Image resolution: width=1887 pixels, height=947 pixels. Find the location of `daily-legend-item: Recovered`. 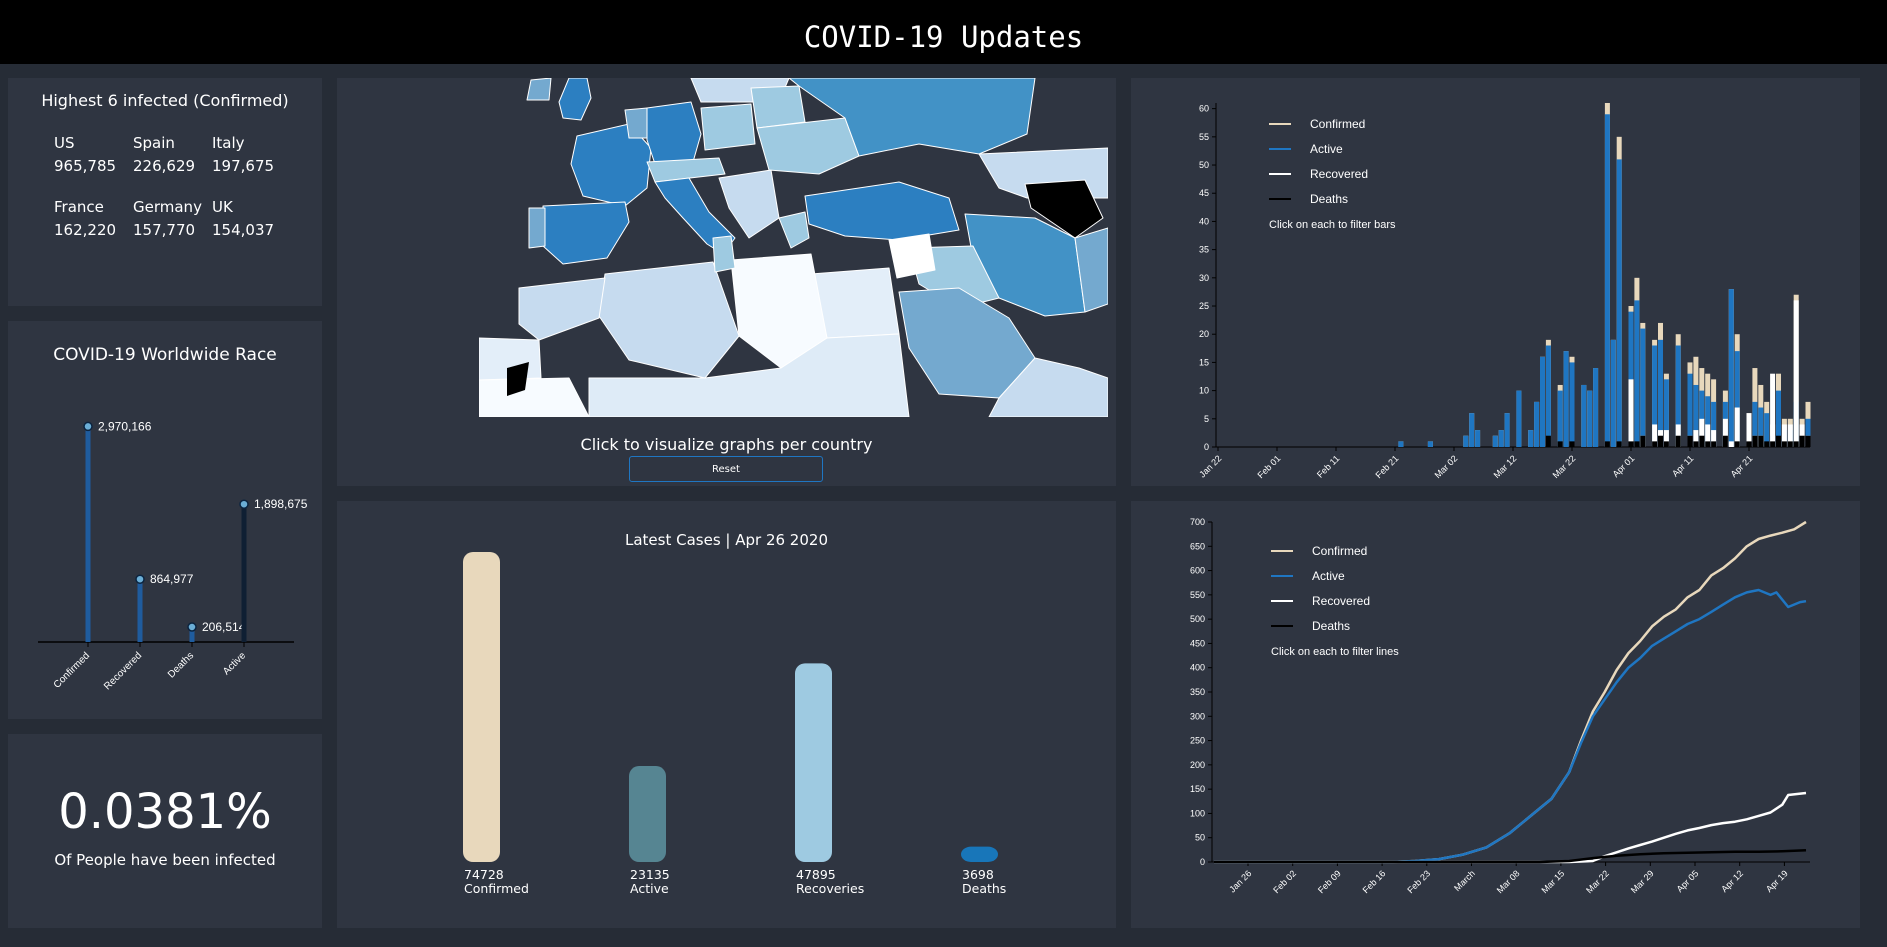

daily-legend-item: Recovered is located at coordinates (1339, 174).